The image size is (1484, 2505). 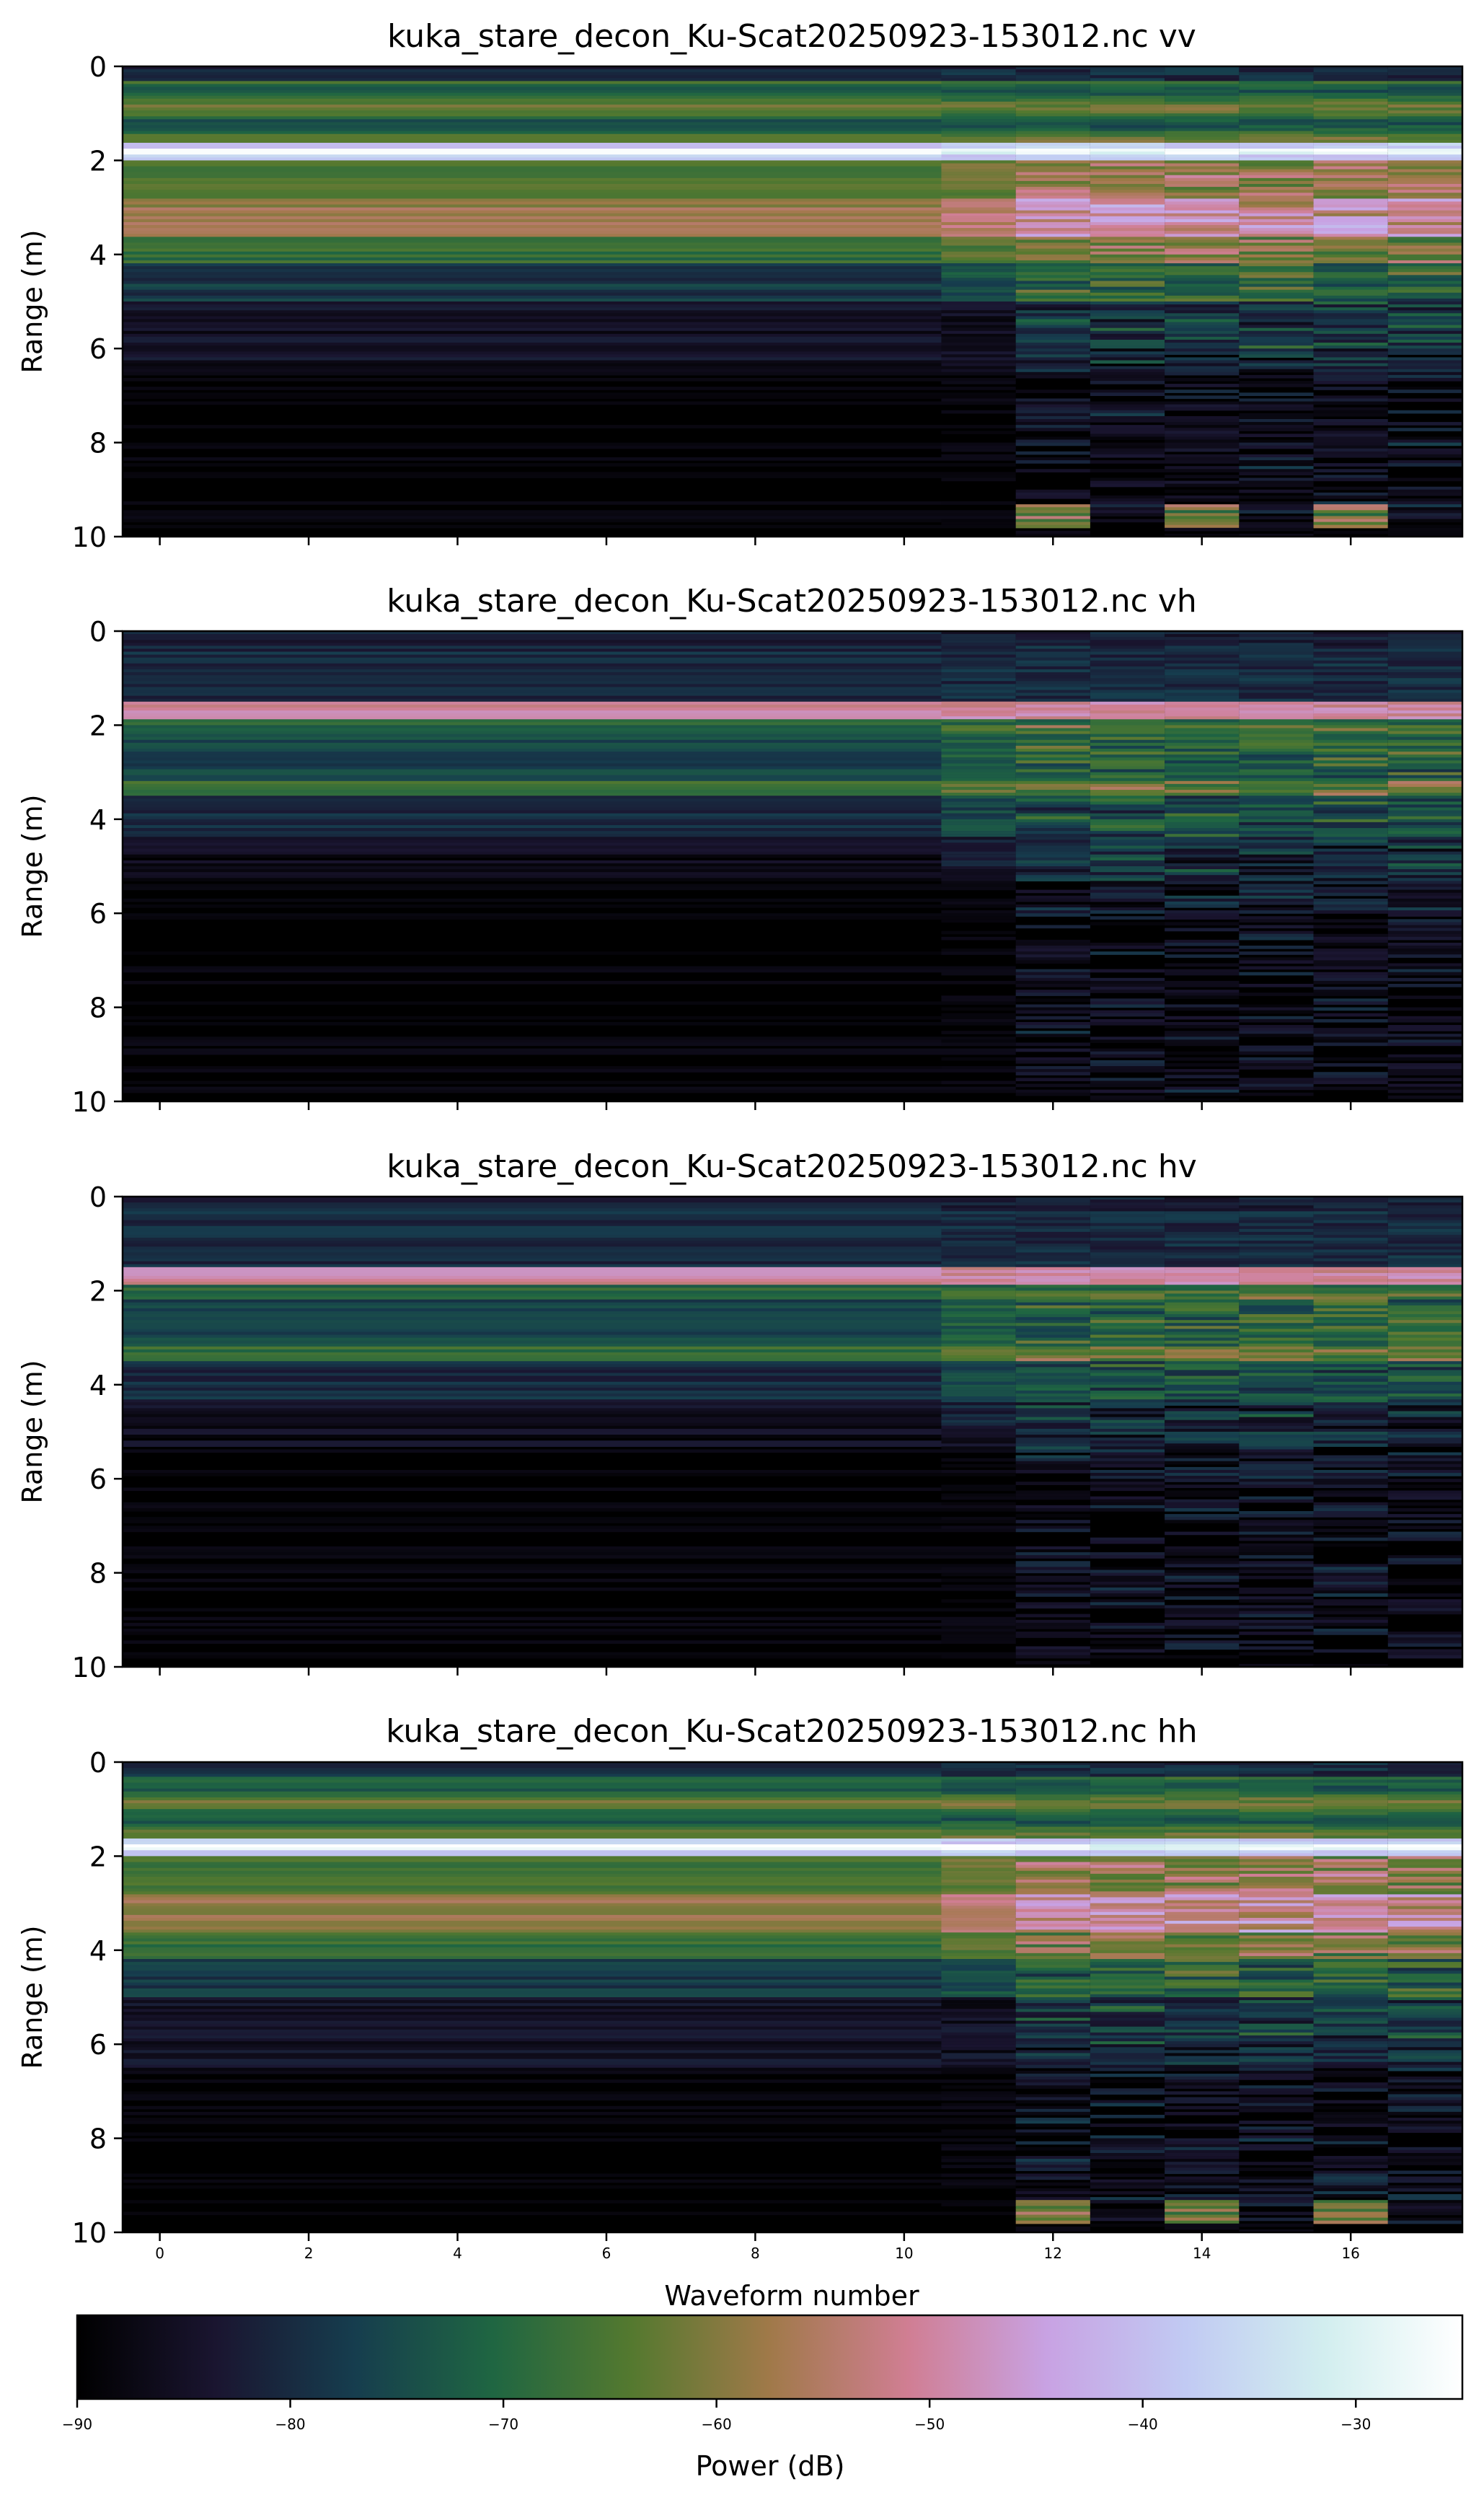 I want to click on y-axis-label: Range (m), so click(x=32, y=1431).